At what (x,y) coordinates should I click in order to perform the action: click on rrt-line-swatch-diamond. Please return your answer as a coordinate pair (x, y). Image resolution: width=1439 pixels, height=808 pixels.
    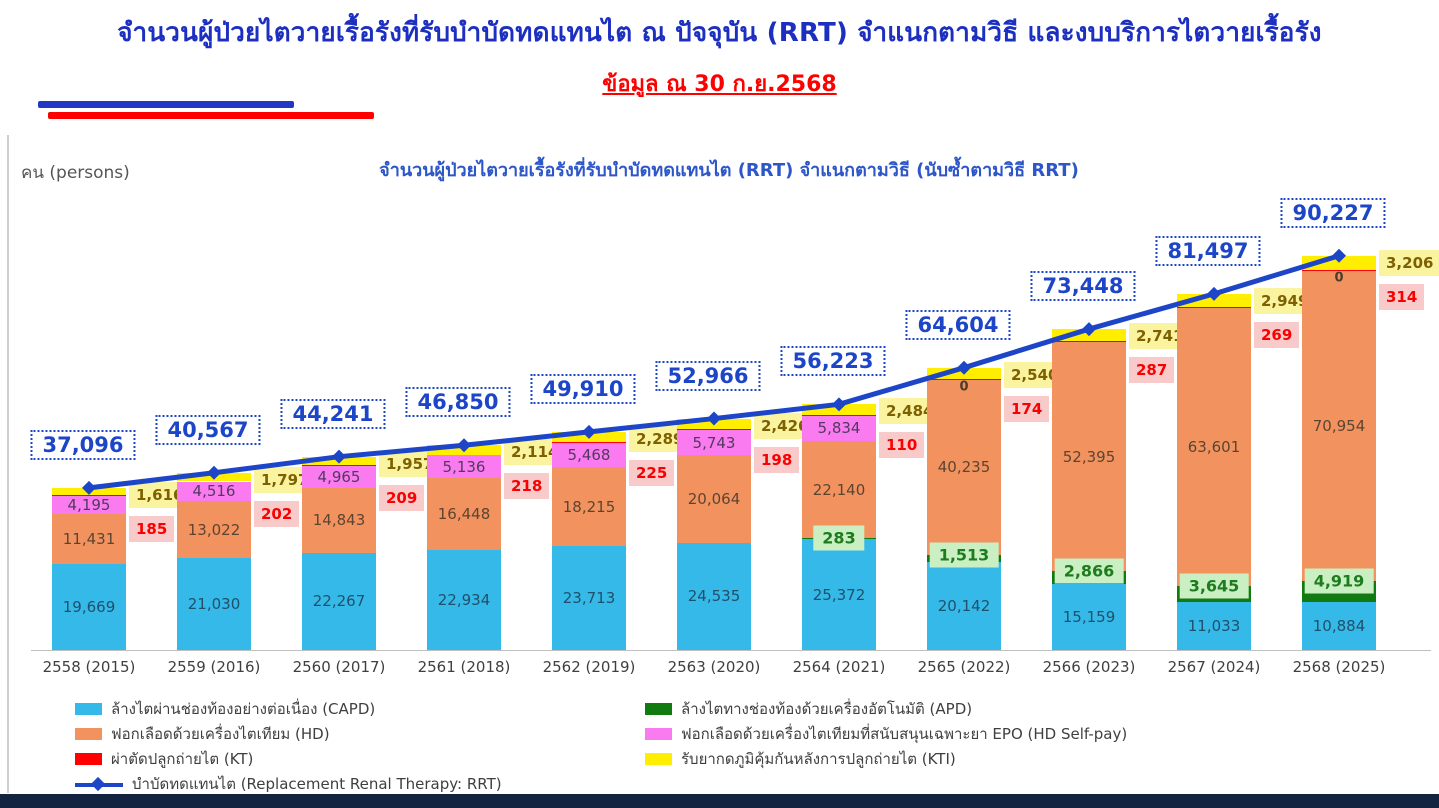
    Looking at the image, I should click on (98, 783).